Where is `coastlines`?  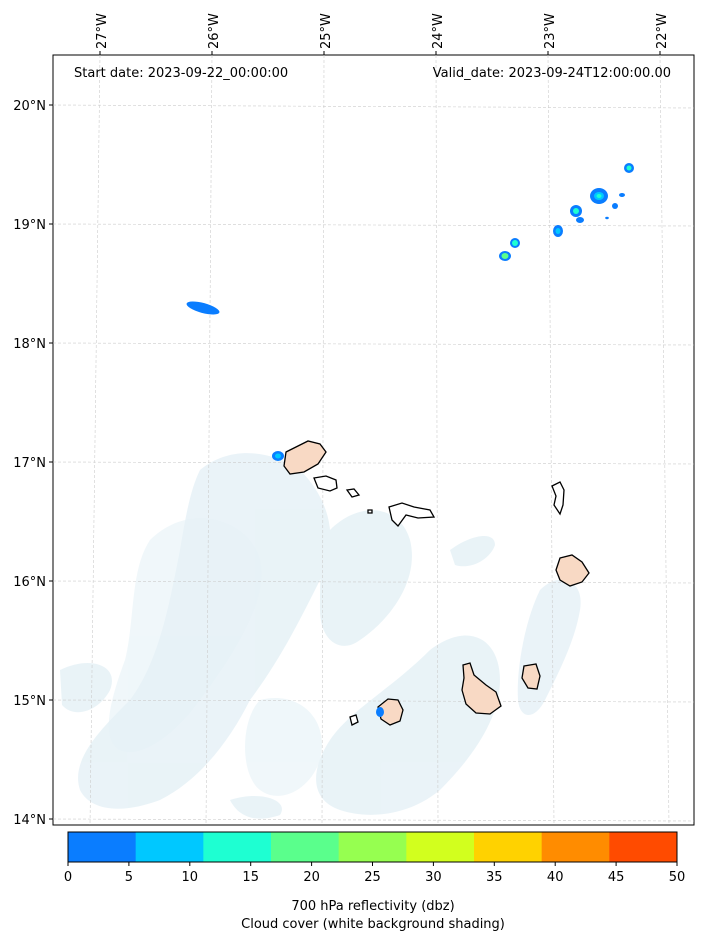
coastlines is located at coordinates (436, 583).